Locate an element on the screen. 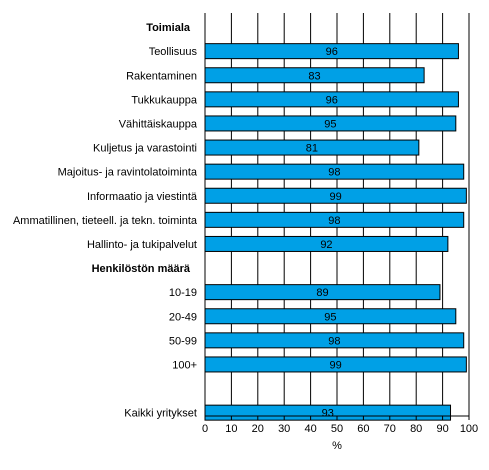  category-label: Rakentaminen is located at coordinates (161, 76).